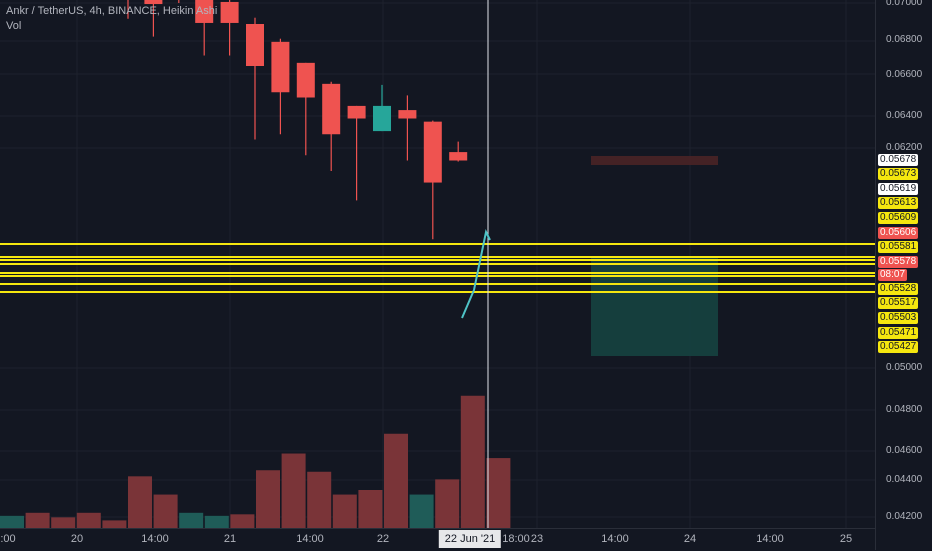 The height and width of the screenshot is (551, 932). Describe the element at coordinates (898, 303) in the screenshot. I see `price-label: 0.05517` at that location.